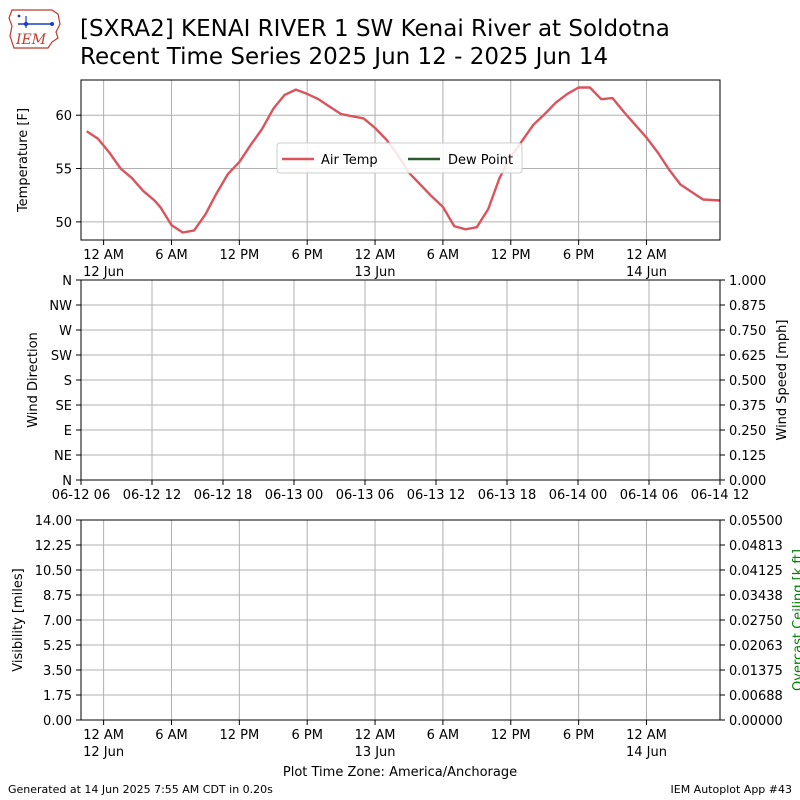  I want to click on visibility-tick-label: 0.00, so click(57, 721).